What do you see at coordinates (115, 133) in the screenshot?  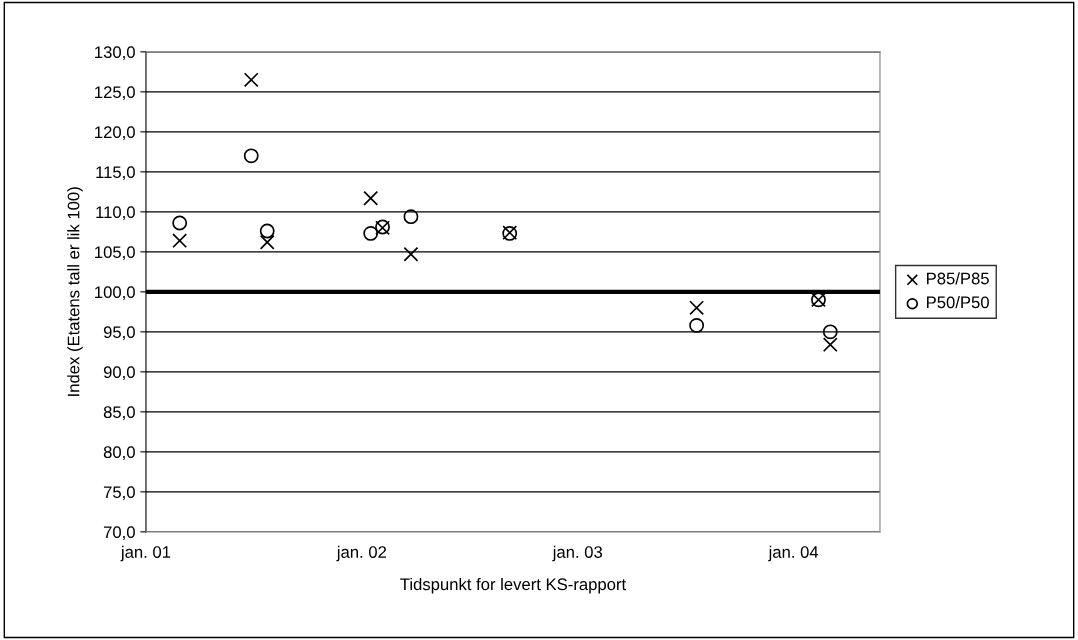 I see `y-tick-label: 120,0` at bounding box center [115, 133].